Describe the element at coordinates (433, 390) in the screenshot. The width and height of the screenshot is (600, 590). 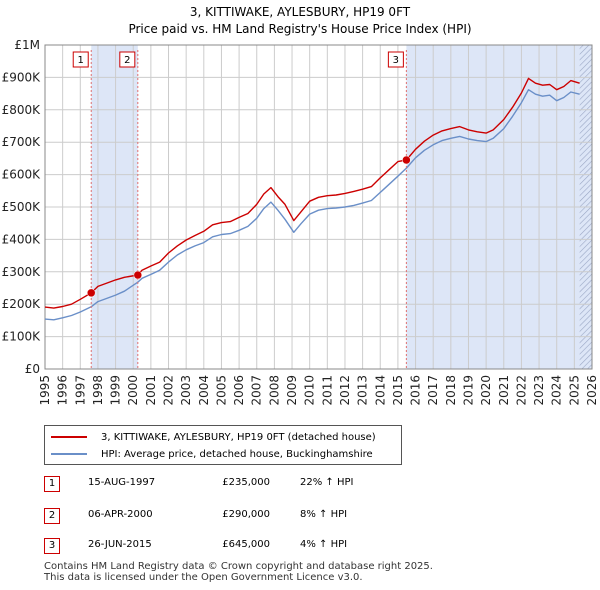
I see `x-tick-label: 2017` at that location.